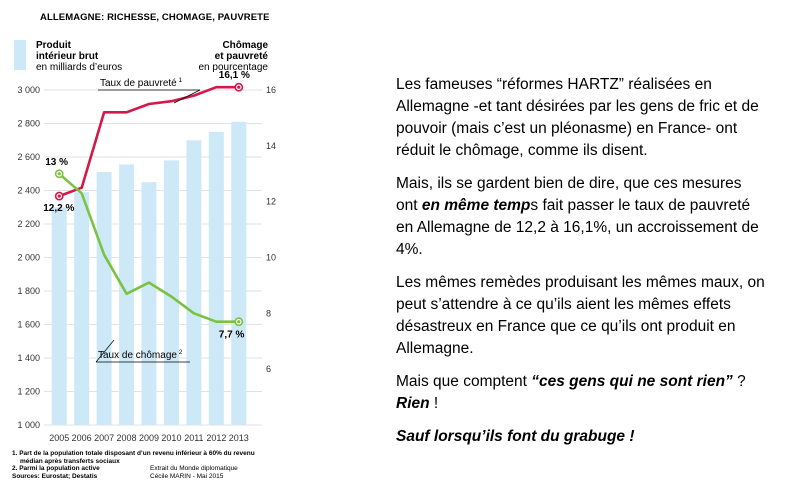 The width and height of the screenshot is (792, 500). I want to click on right-axis-tick-label: 8, so click(268, 313).